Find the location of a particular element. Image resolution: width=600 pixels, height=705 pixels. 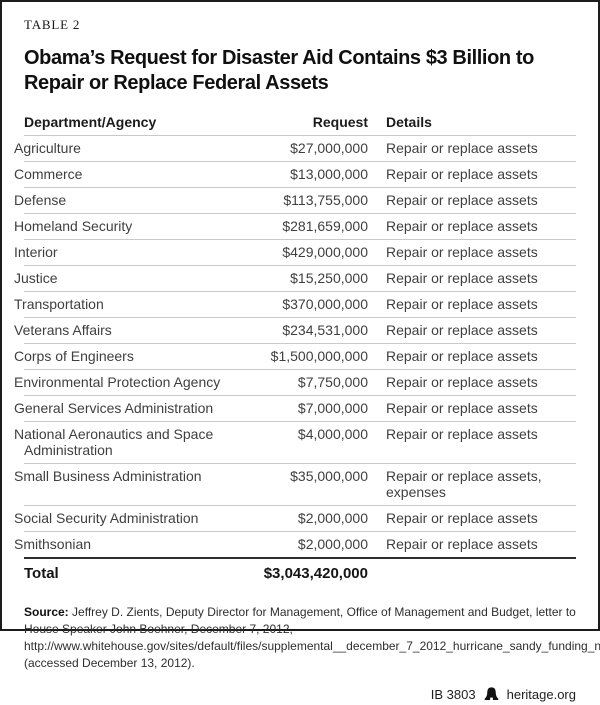

request-cell: $7,000,000 is located at coordinates (318, 408).